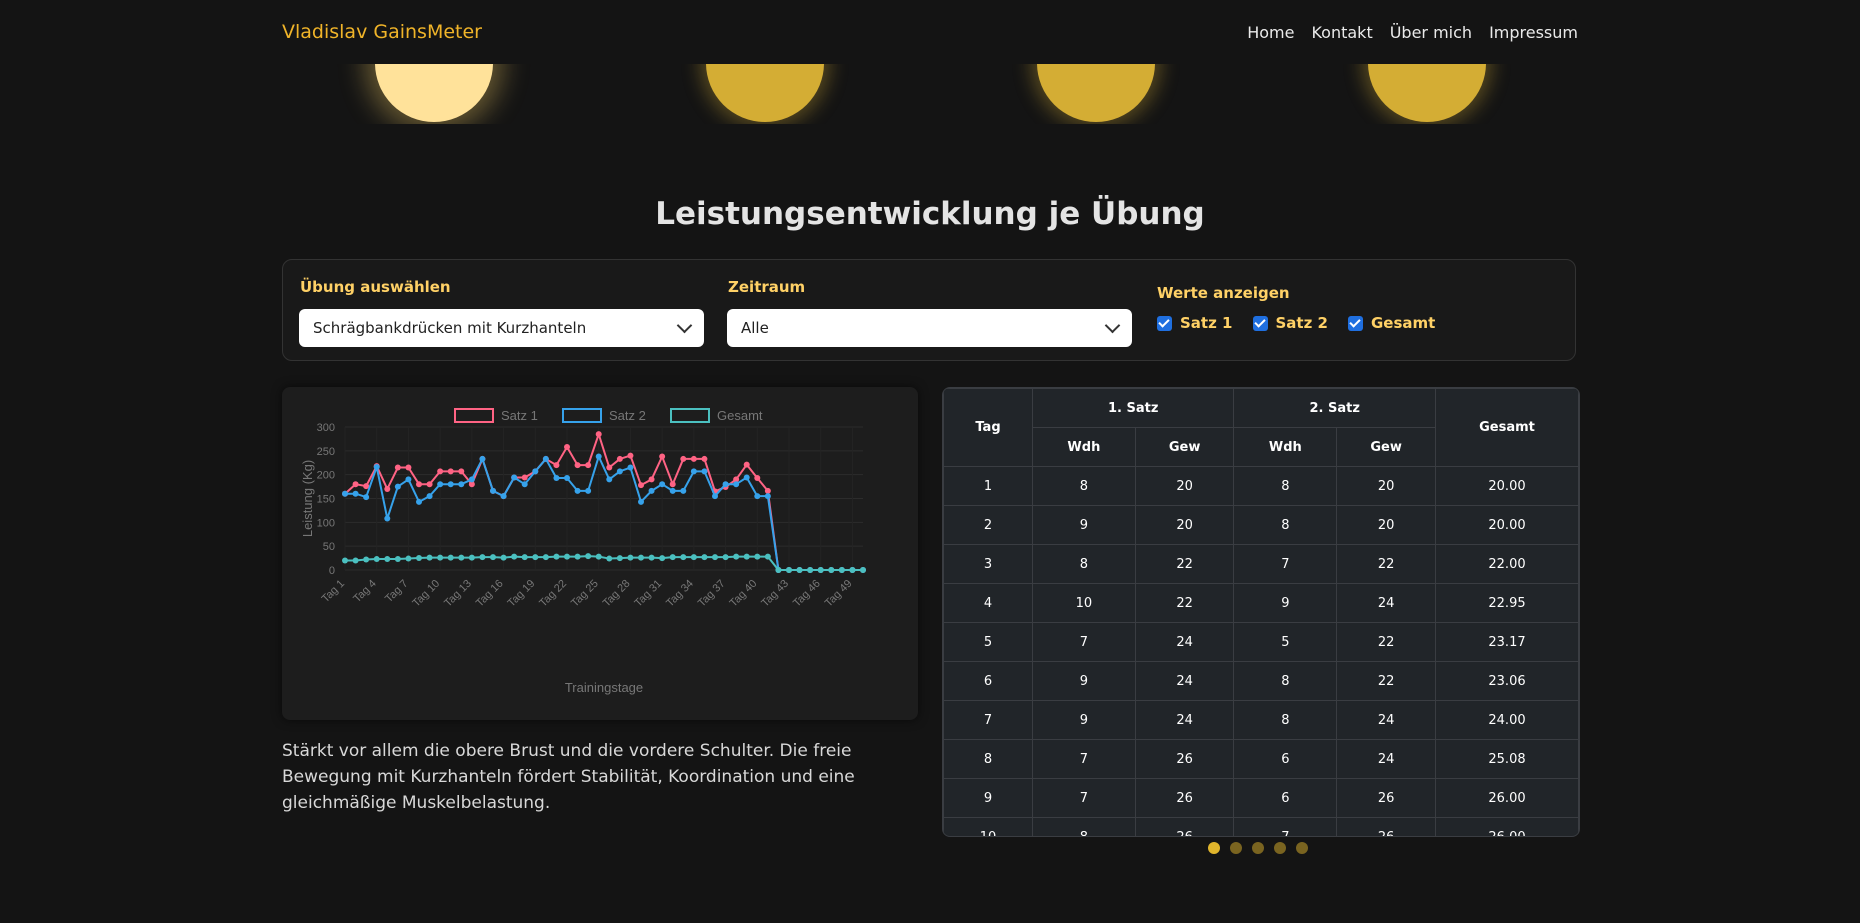 The image size is (1860, 923). Describe the element at coordinates (1195, 323) in the screenshot. I see `checkbox-satz1: Satz 1` at that location.